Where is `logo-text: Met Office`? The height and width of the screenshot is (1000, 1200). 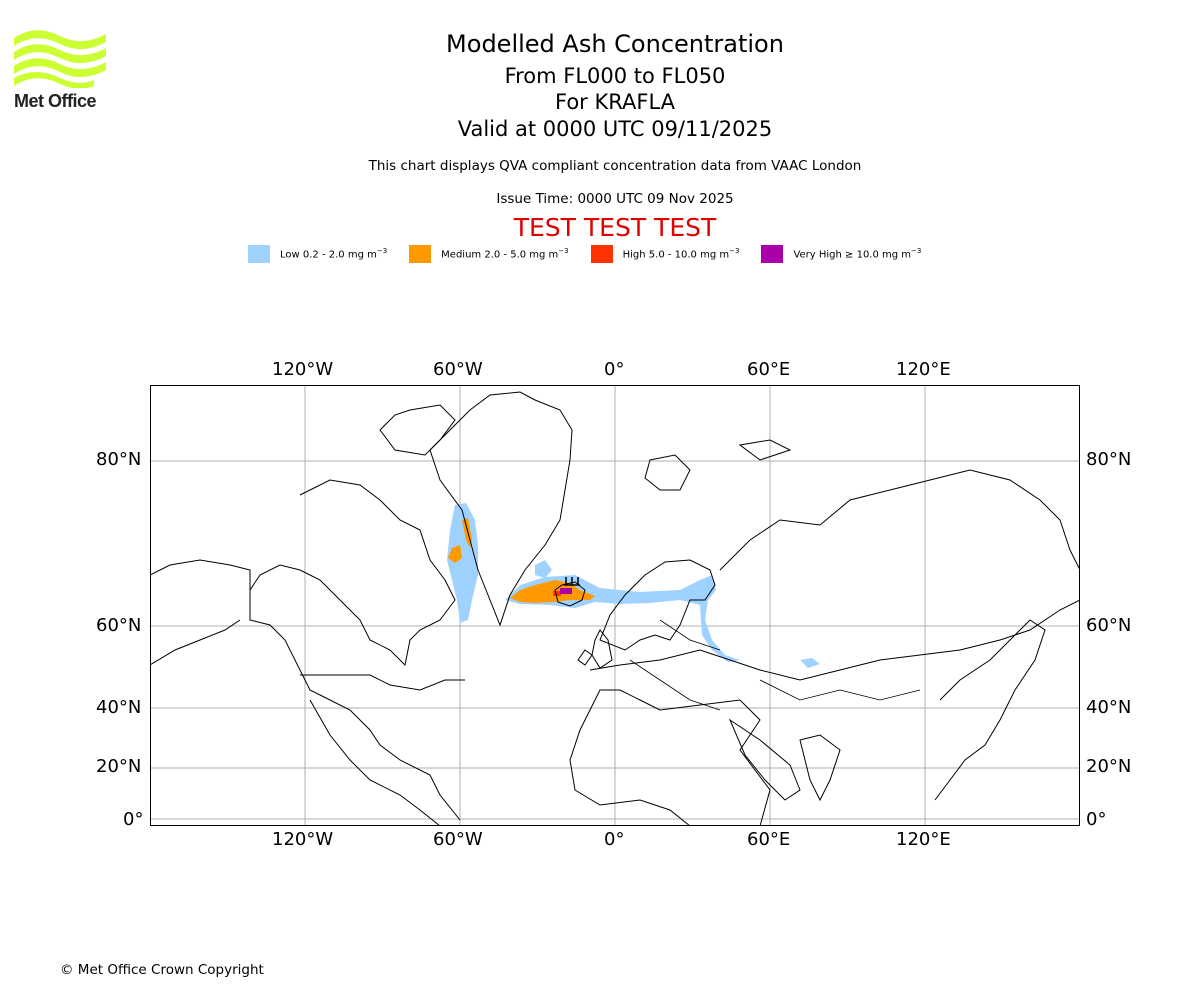 logo-text: Met Office is located at coordinates (55, 101).